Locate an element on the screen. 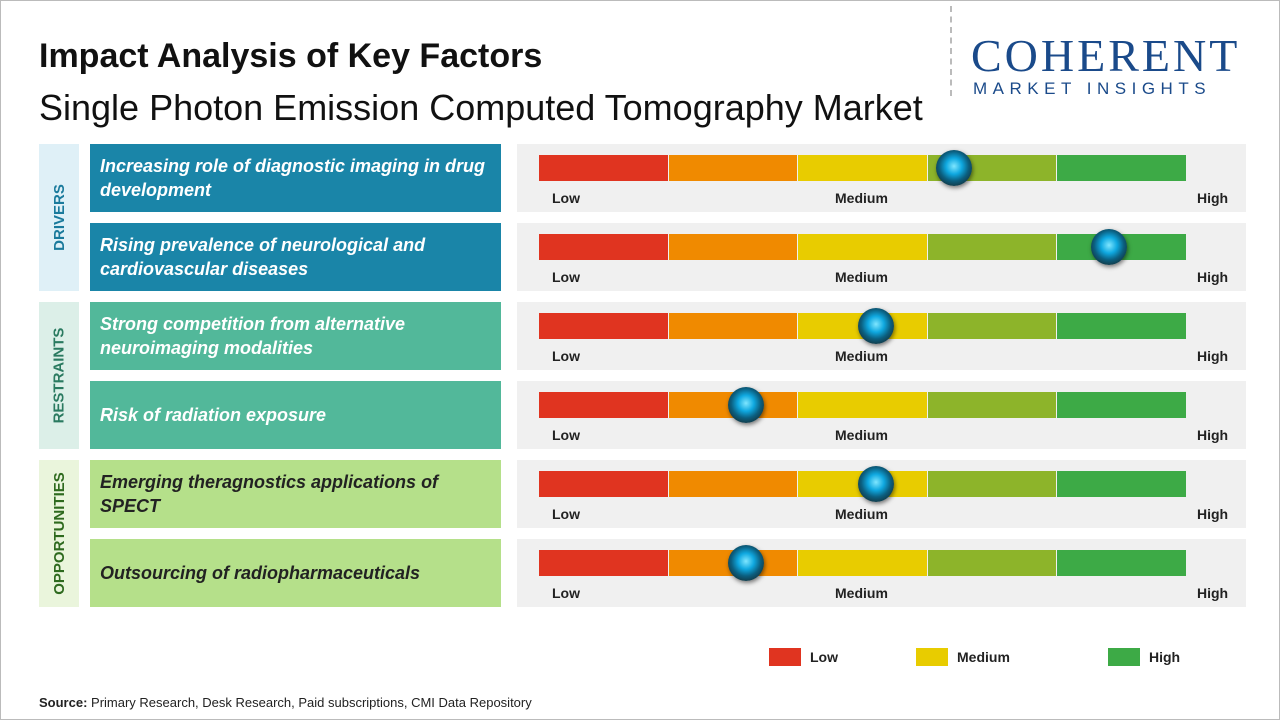 Image resolution: width=1280 pixels, height=720 pixels. group-label: RESTRAINTS is located at coordinates (59, 375).